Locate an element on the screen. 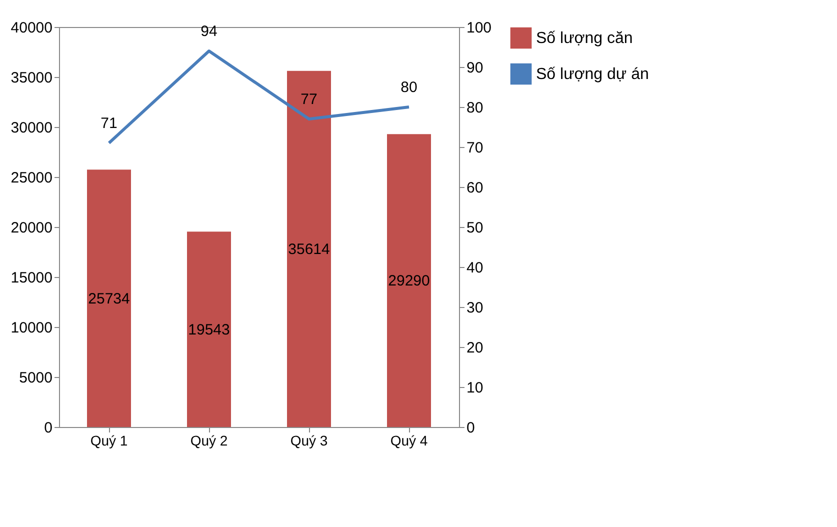  y-tick-label: 10000 is located at coordinates (31, 328).